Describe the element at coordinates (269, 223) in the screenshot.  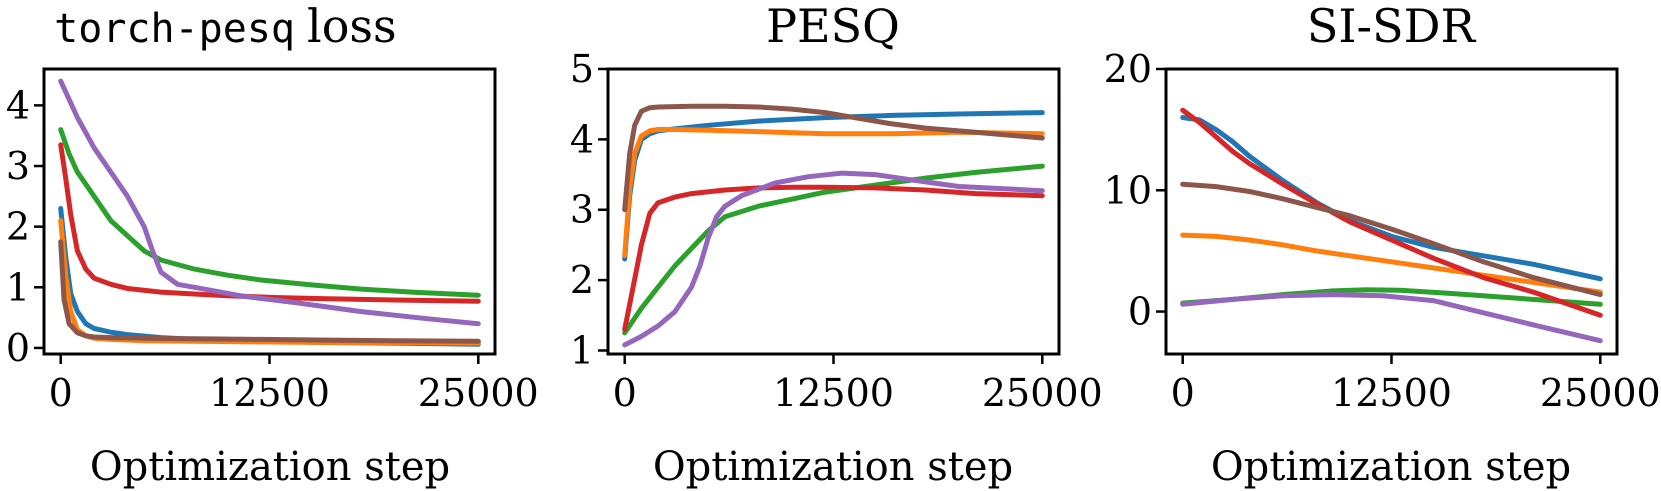
I see `loss-series-red` at that location.